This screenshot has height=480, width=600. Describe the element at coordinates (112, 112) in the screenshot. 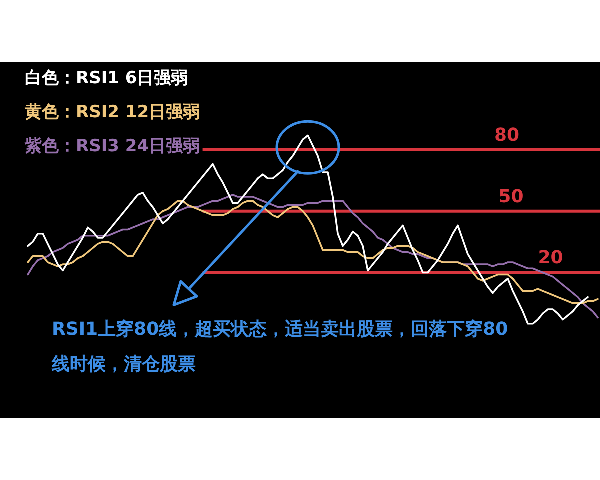

I see `text: 黄色：RSI2 12日强弱` at that location.